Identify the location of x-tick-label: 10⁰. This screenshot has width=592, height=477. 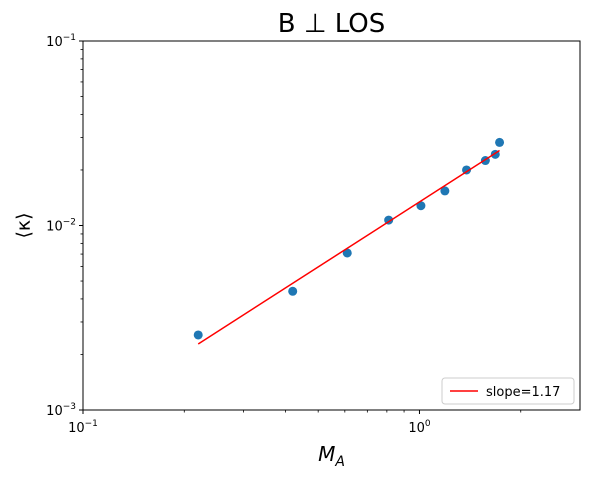
(419, 427).